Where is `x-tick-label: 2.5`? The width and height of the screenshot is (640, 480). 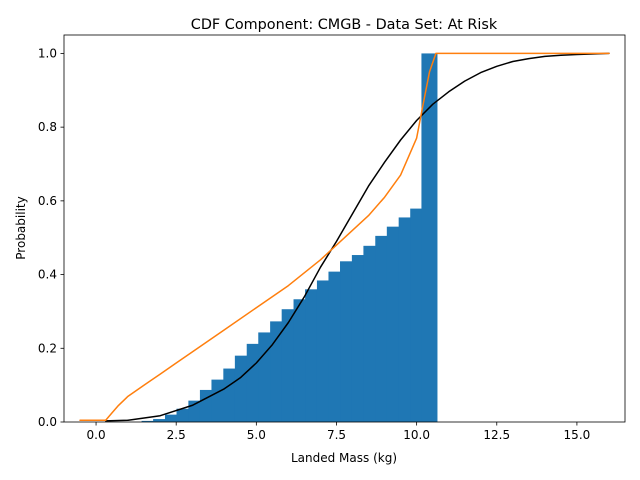
x-tick-label: 2.5 is located at coordinates (176, 435).